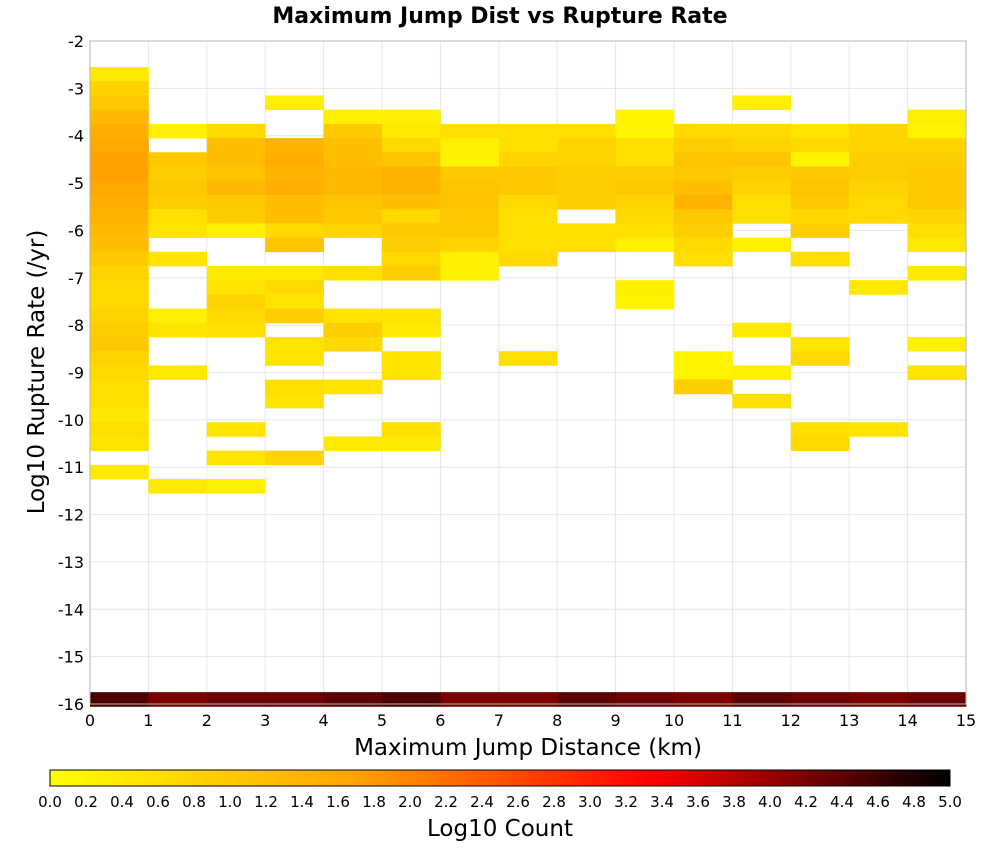 The image size is (1000, 854). What do you see at coordinates (76, 373) in the screenshot?
I see `y-tick-label: -9` at bounding box center [76, 373].